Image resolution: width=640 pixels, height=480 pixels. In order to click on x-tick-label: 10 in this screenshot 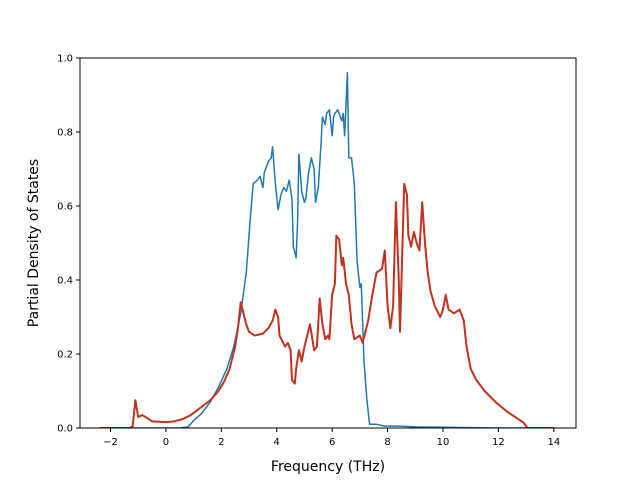, I will do `click(443, 442)`.